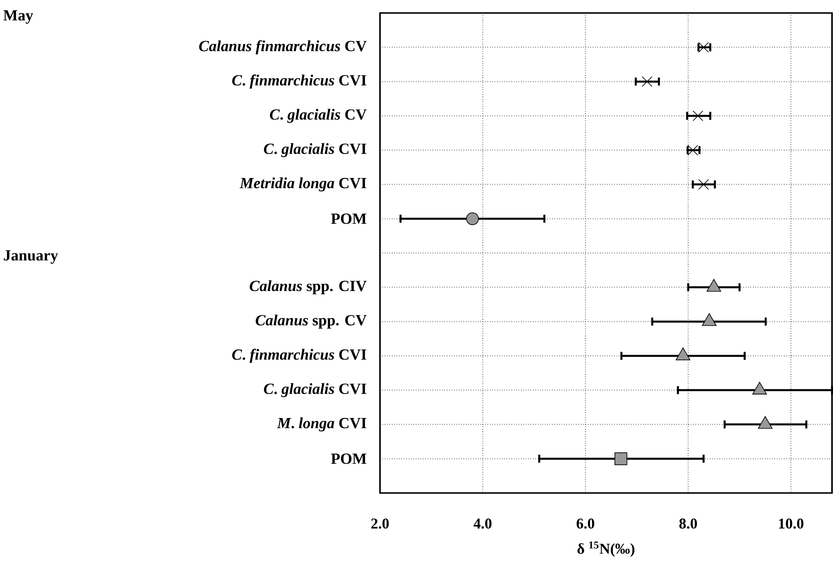  I want to click on y-tick-label: Calanus spp. CIV, so click(308, 287).